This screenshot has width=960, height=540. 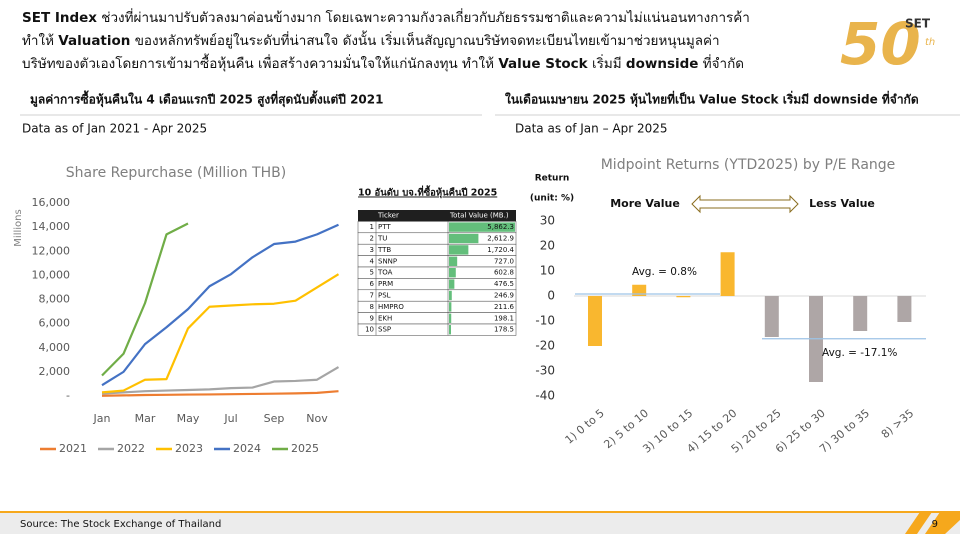 I want to click on x-tick-label: Jul, so click(x=230, y=418).